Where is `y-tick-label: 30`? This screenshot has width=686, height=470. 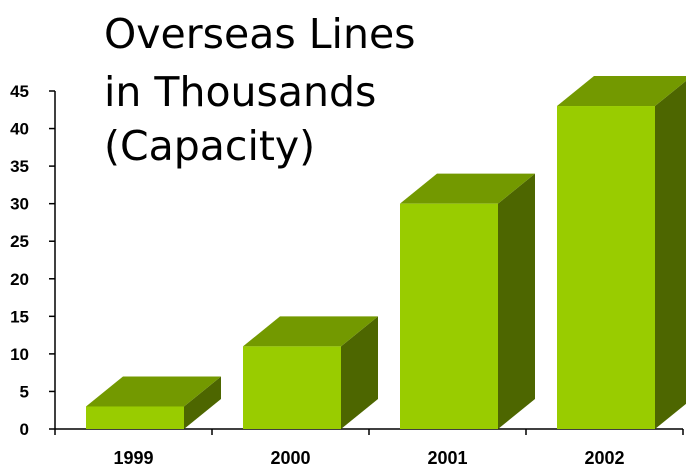 y-tick-label: 30 is located at coordinates (19, 204).